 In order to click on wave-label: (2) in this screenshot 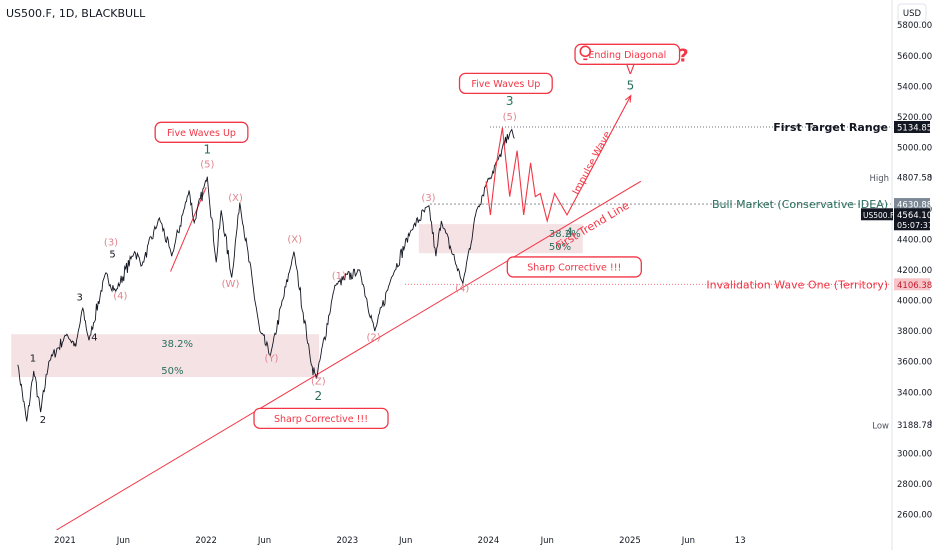, I will do `click(374, 337)`.